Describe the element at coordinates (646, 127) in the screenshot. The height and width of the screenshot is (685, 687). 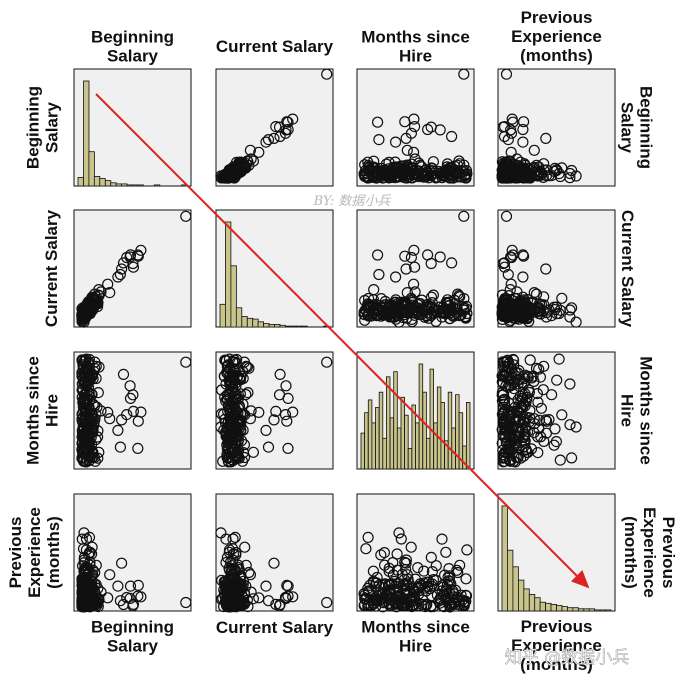
I see `axis-label-line: Beginning` at that location.